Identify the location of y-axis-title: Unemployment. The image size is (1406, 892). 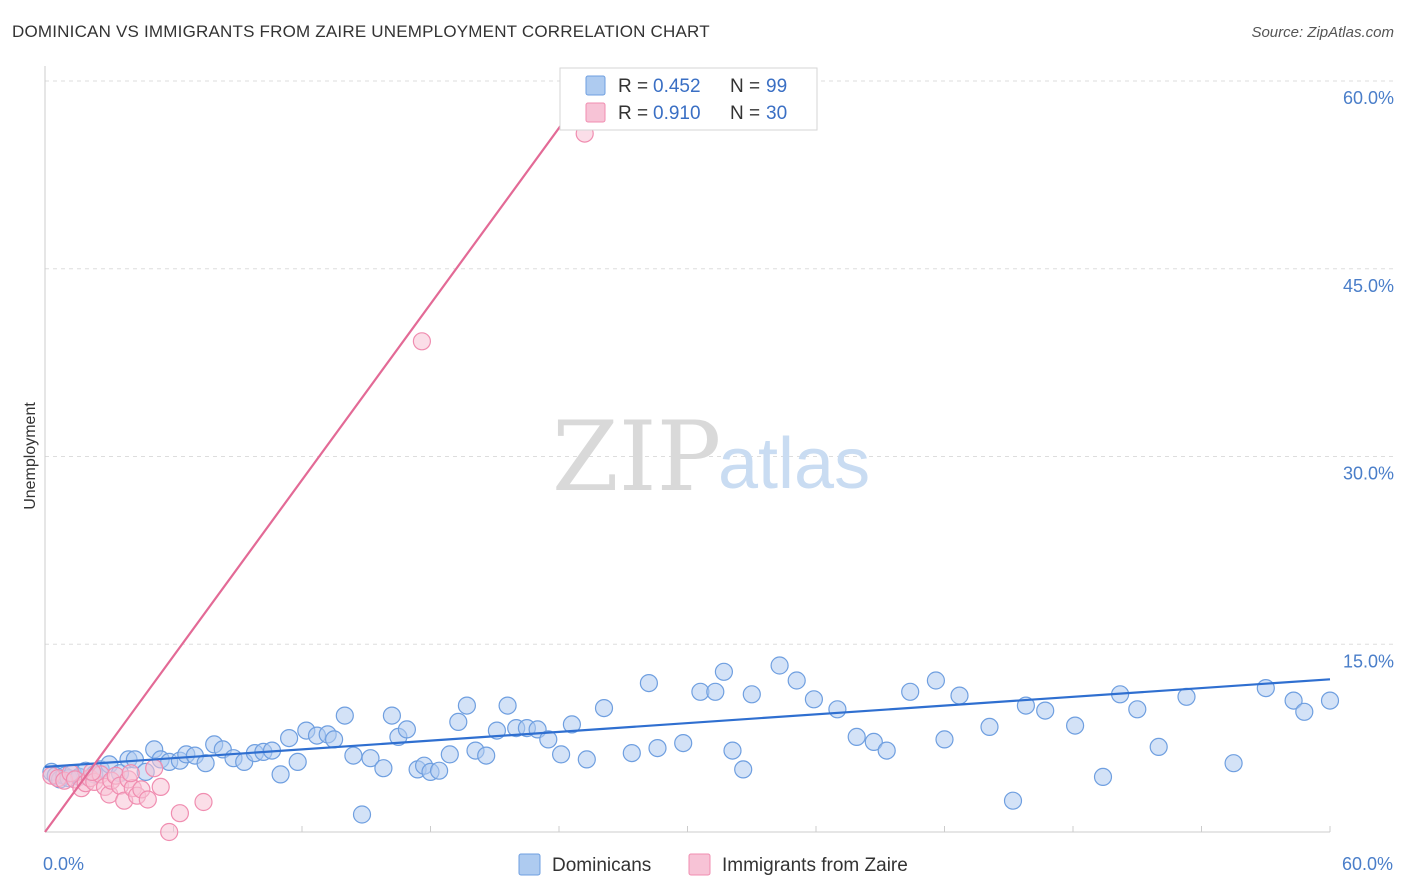
(30, 456).